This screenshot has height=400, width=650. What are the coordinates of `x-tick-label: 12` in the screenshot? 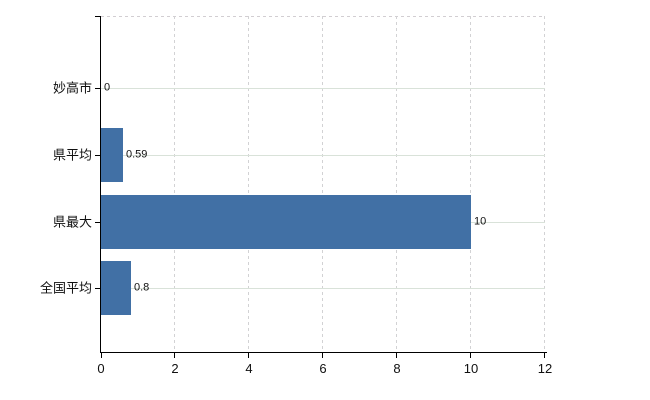 It's located at (545, 368).